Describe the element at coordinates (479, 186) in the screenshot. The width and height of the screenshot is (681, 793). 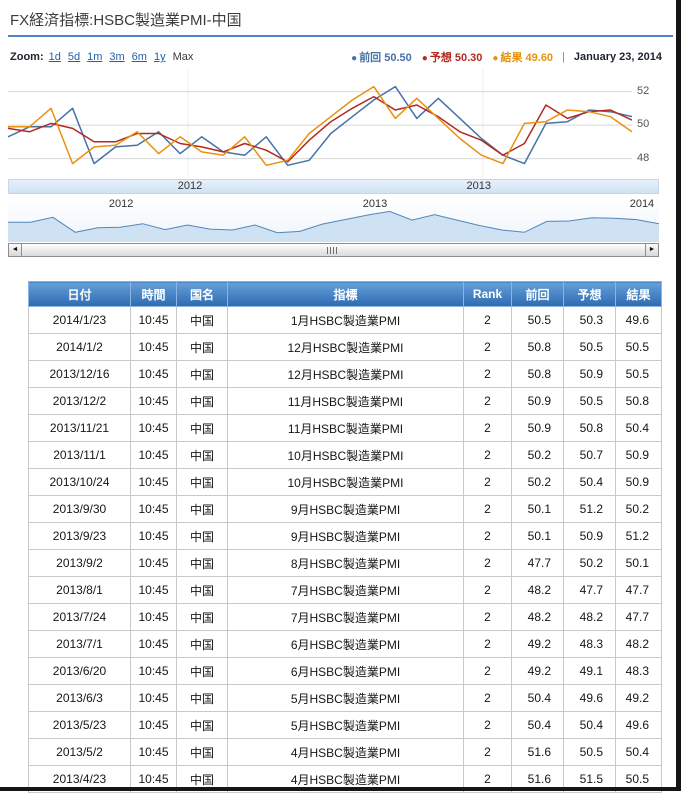
I see `x-axis-label: 2013` at that location.